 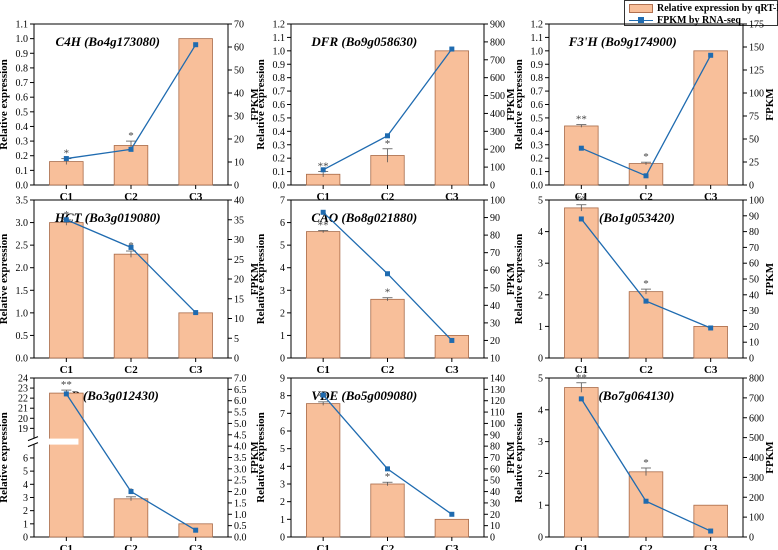 What do you see at coordinates (279, 38) in the screenshot?
I see `y-tick-label: 1.1` at bounding box center [279, 38].